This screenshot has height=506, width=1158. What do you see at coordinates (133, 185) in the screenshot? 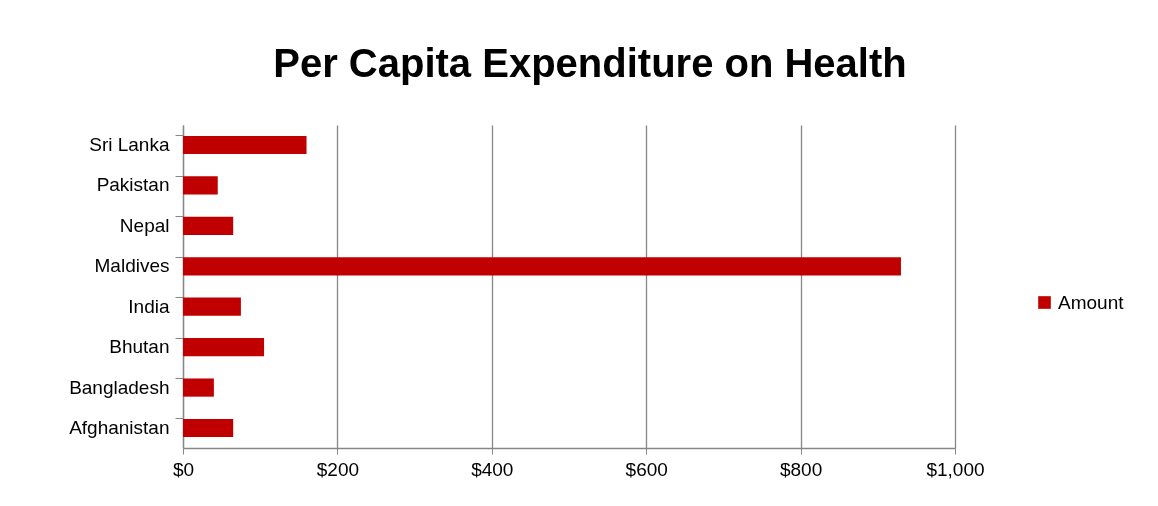
I see `y-tick-label: Pakistan` at bounding box center [133, 185].